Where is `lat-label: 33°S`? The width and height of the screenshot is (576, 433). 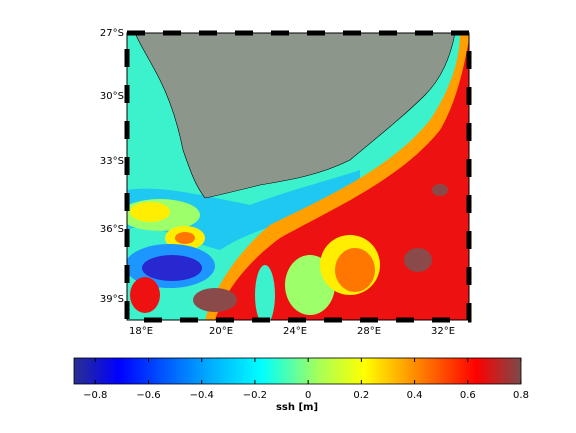
lat-label: 33°S is located at coordinates (112, 161).